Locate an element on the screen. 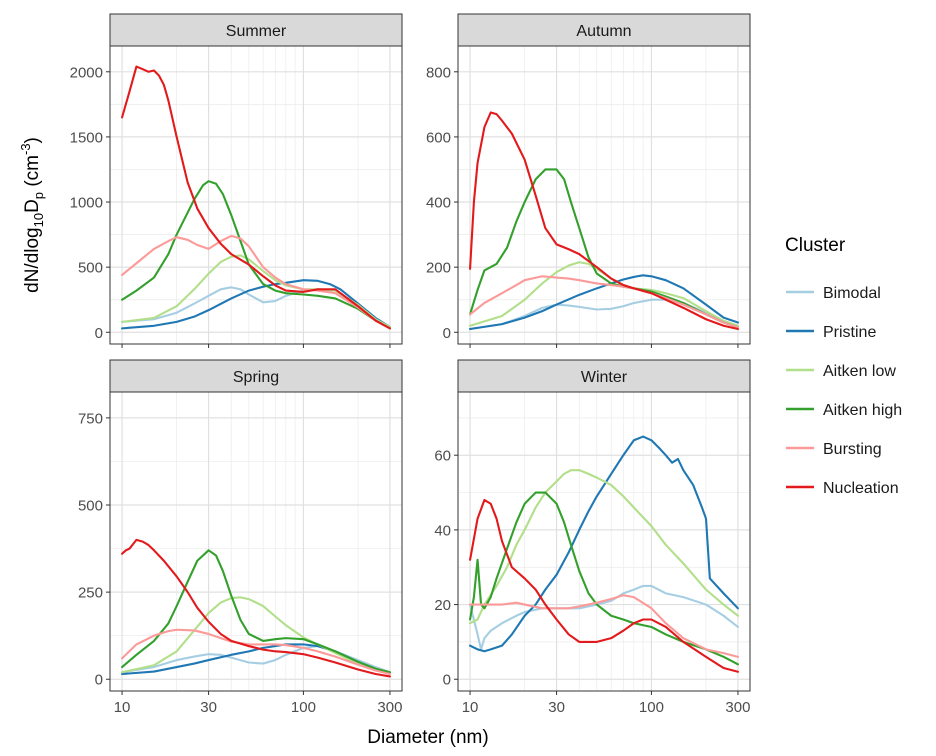 Image resolution: width=936 pixels, height=756 pixels. facet-title: Spring is located at coordinates (256, 377).